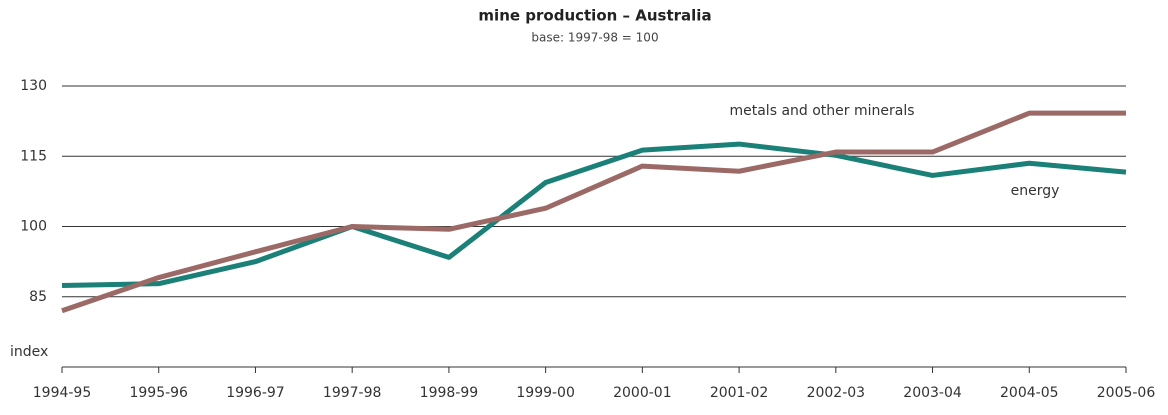  I want to click on y-tick-label: 85, so click(38, 297).